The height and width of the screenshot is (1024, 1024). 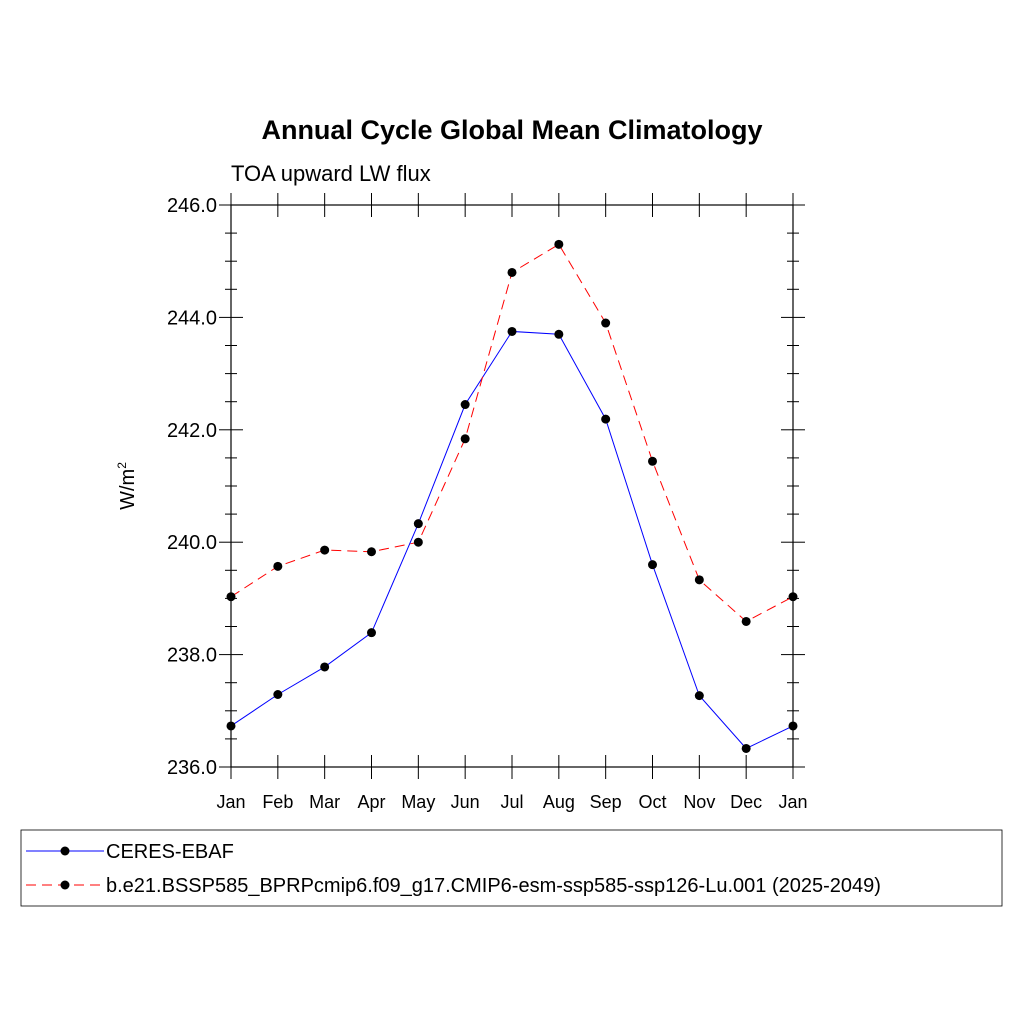 What do you see at coordinates (511, 802) in the screenshot?
I see `x-tick-label: Jul` at bounding box center [511, 802].